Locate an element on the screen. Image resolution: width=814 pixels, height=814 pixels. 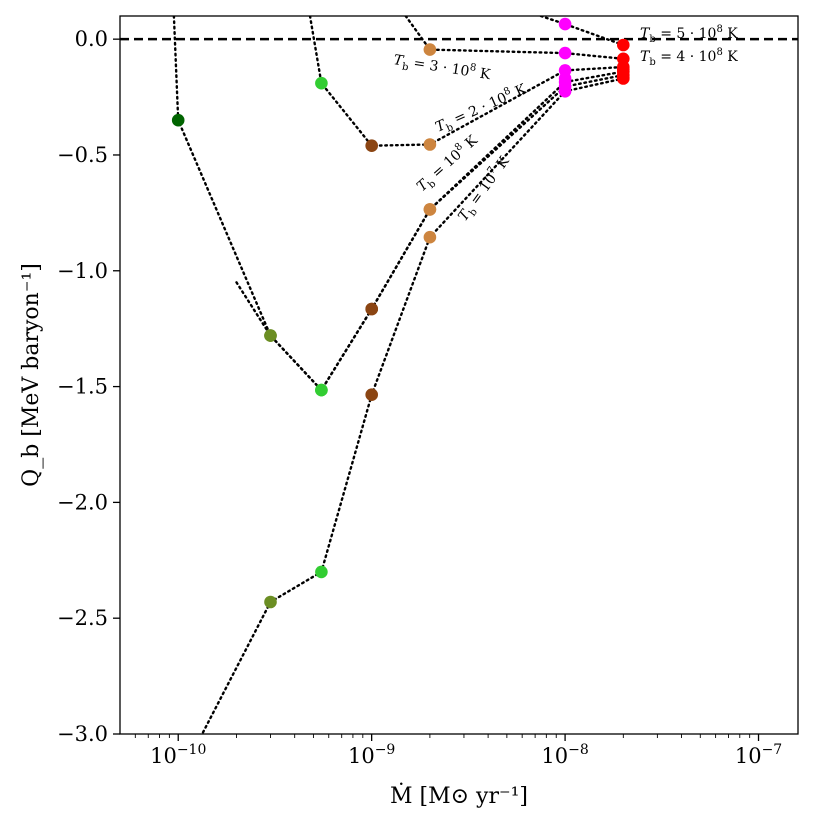
y-tick-label: −1.5 is located at coordinates (82, 387).